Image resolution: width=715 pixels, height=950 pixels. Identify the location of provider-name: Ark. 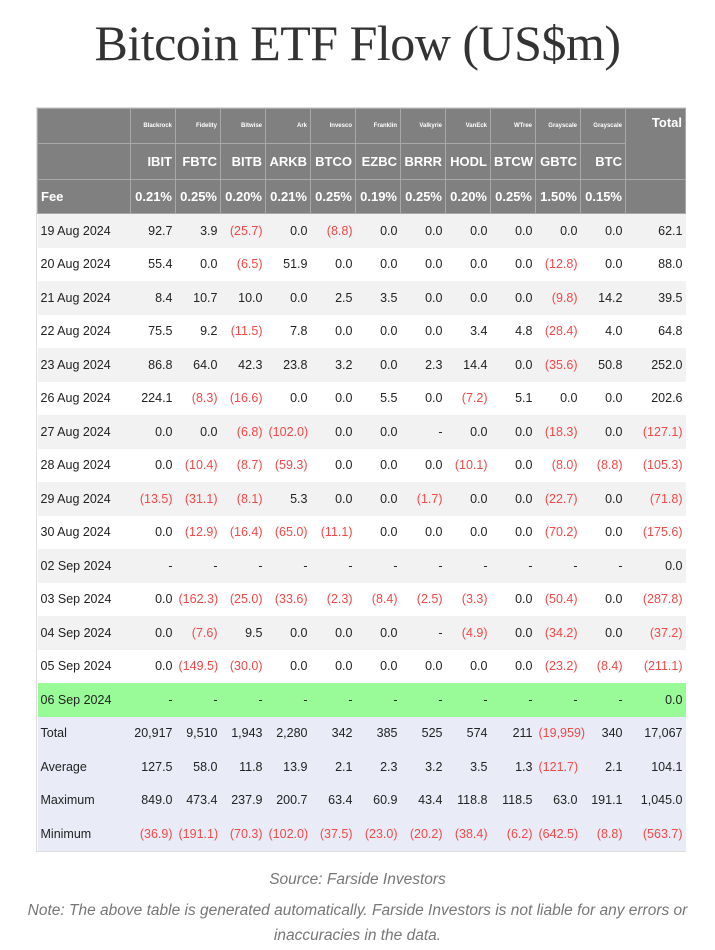
(288, 126).